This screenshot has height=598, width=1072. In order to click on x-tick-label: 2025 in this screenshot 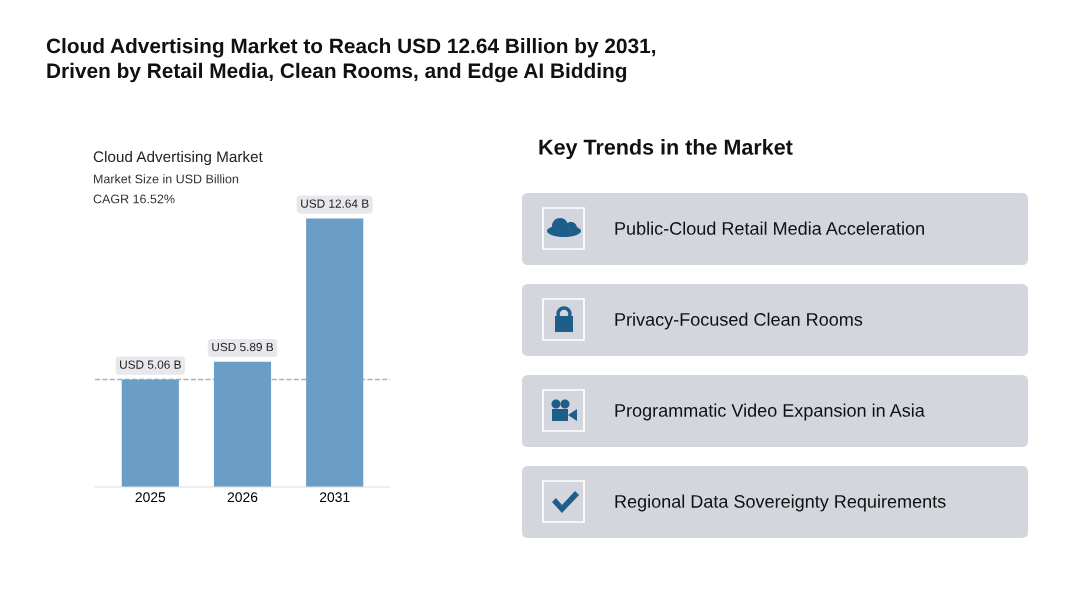, I will do `click(150, 497)`.